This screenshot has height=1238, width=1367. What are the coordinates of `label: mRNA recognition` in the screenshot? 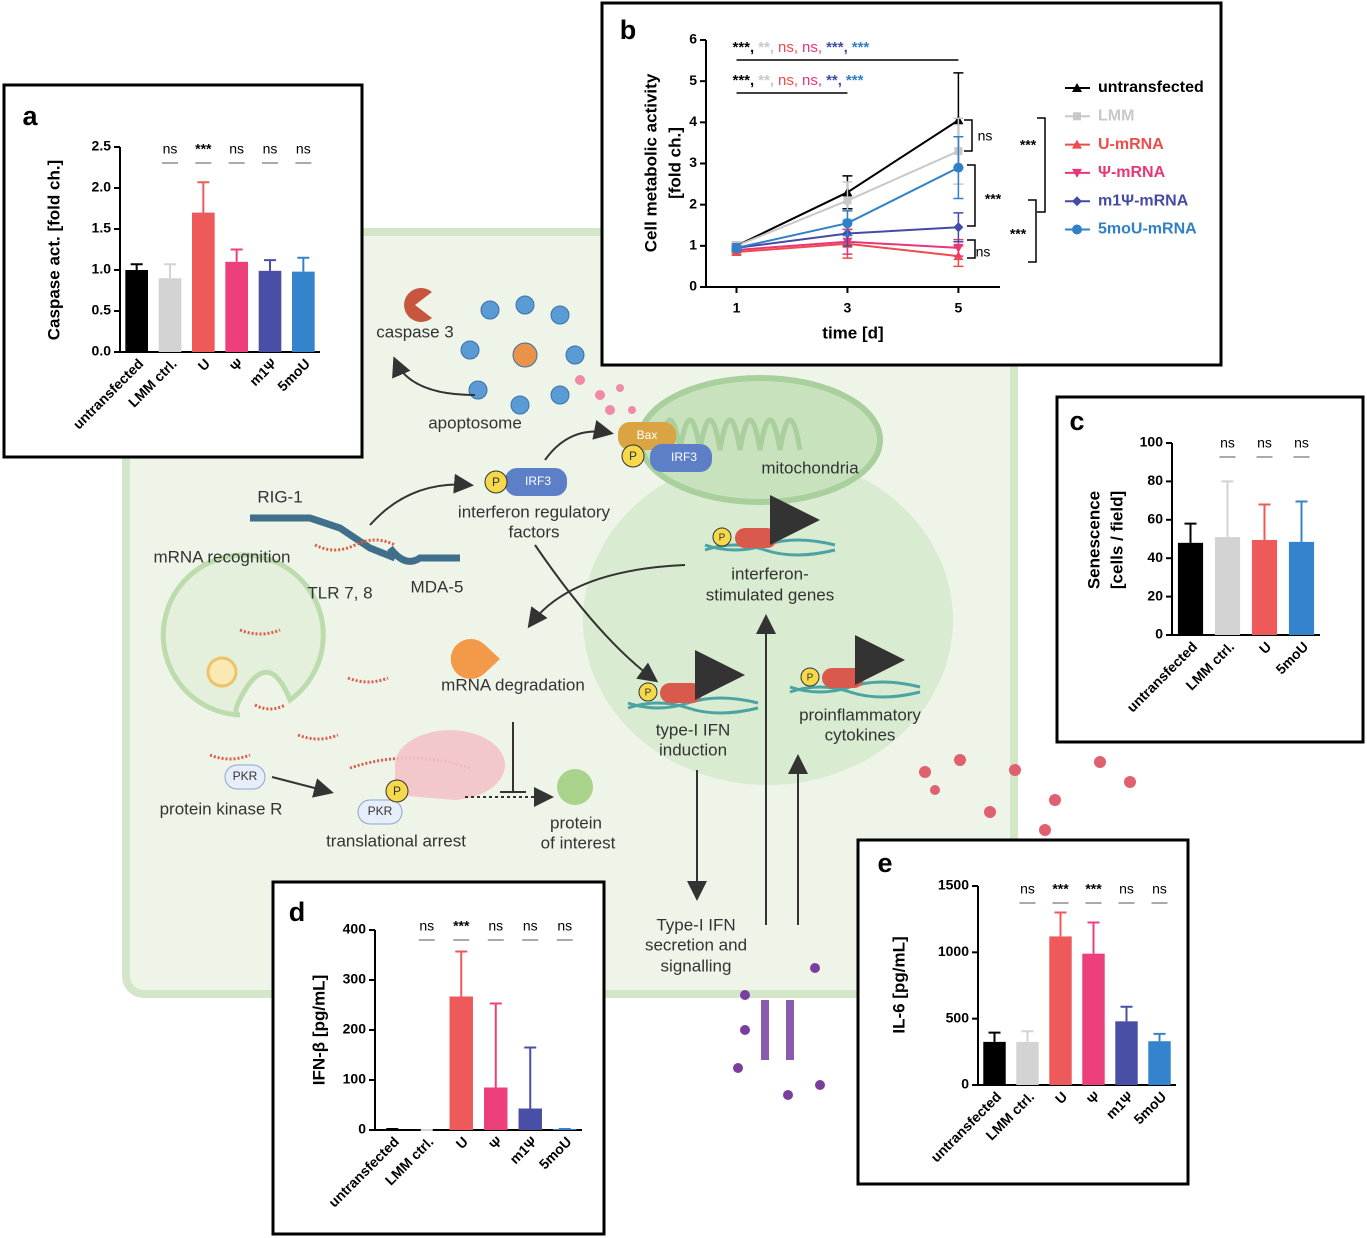 It's located at (221, 556).